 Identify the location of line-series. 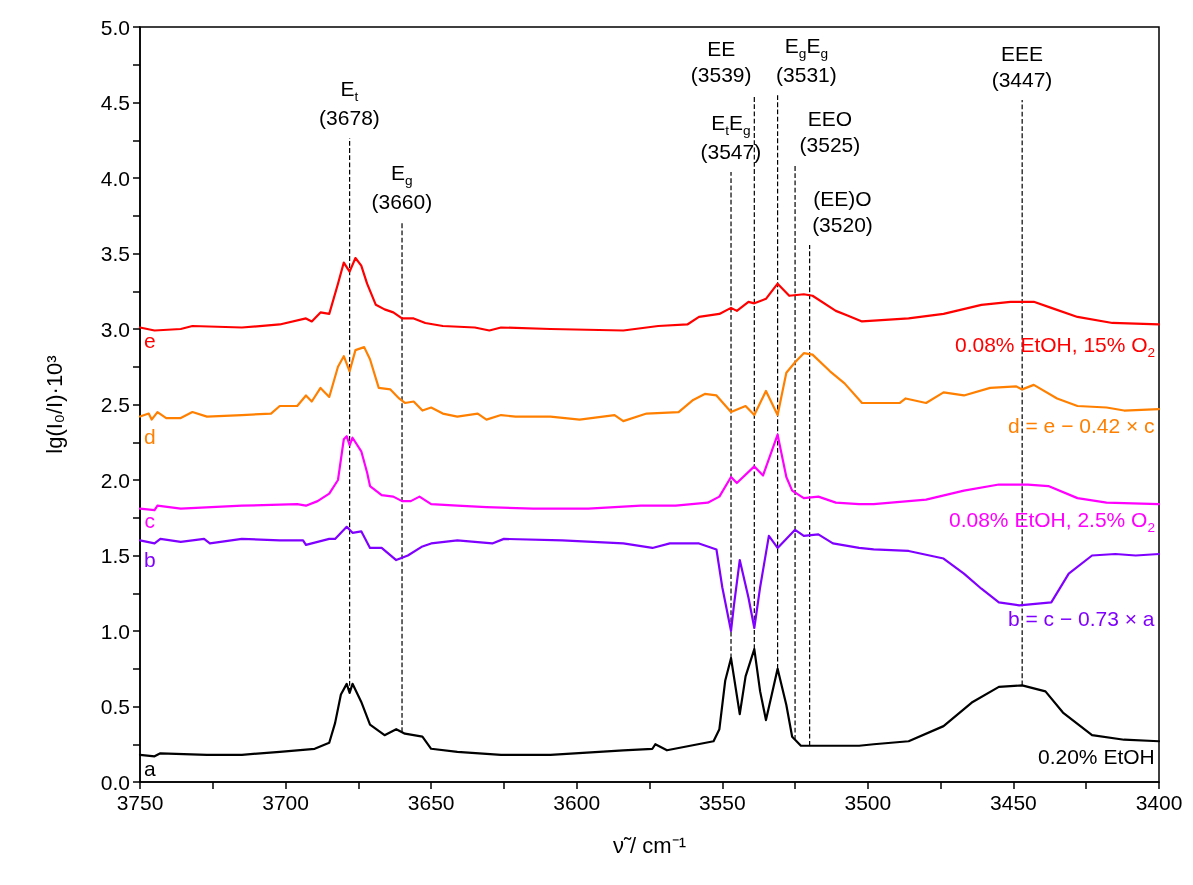
(649, 294).